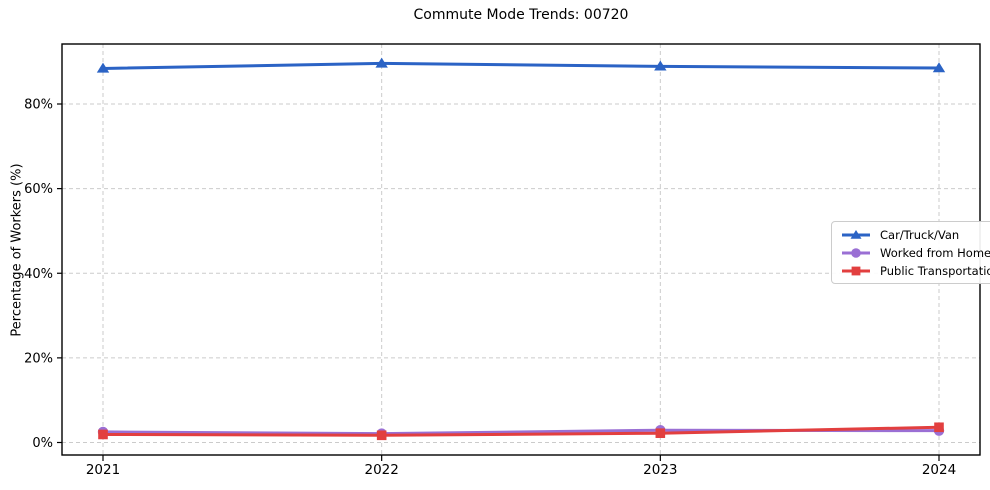 This screenshot has height=490, width=990. I want to click on y-tick-label: 60%, so click(38, 189).